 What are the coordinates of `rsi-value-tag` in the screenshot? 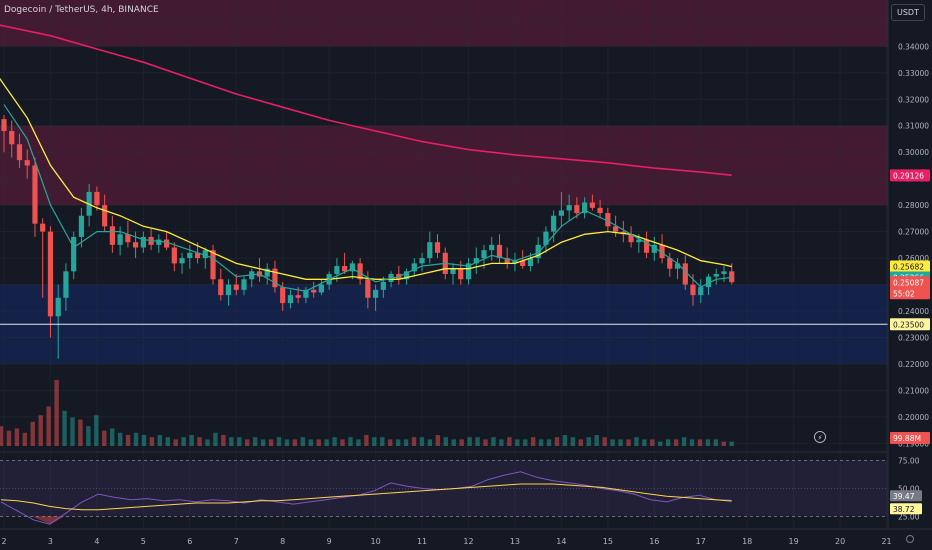 It's located at (906, 496).